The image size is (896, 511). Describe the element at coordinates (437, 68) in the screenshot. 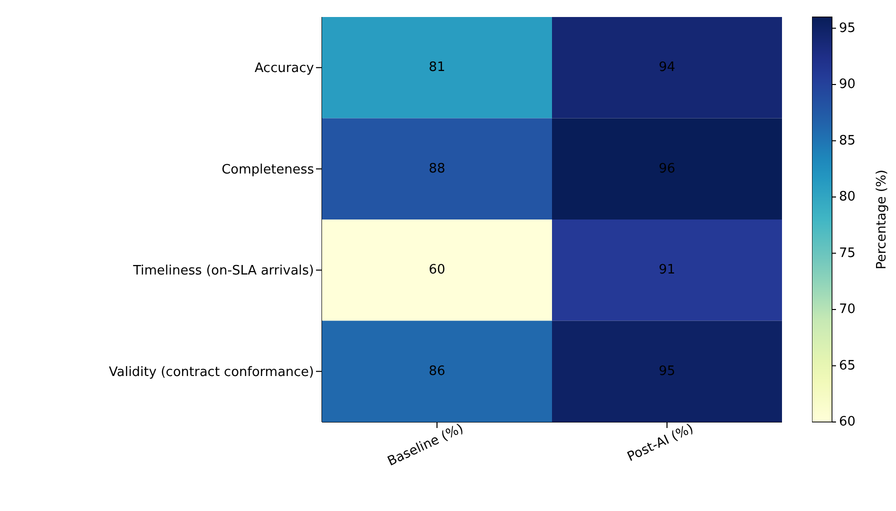

I see `data-label: 81` at that location.